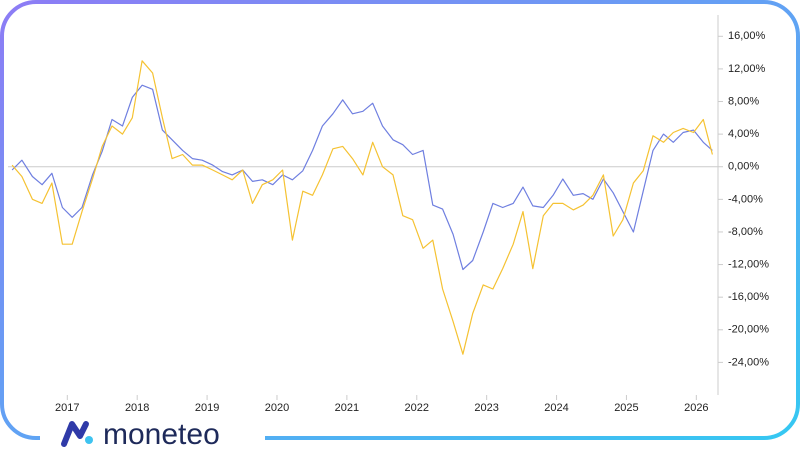 The image size is (800, 450). Describe the element at coordinates (137, 408) in the screenshot. I see `x-tick-label: 2018` at that location.